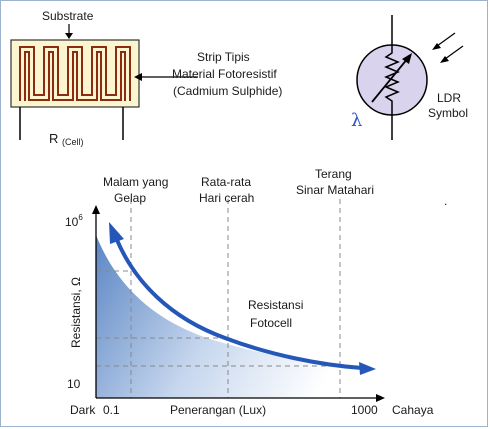  Describe the element at coordinates (226, 198) in the screenshot. I see `label-average-day-line2: Hari cerah` at that location.